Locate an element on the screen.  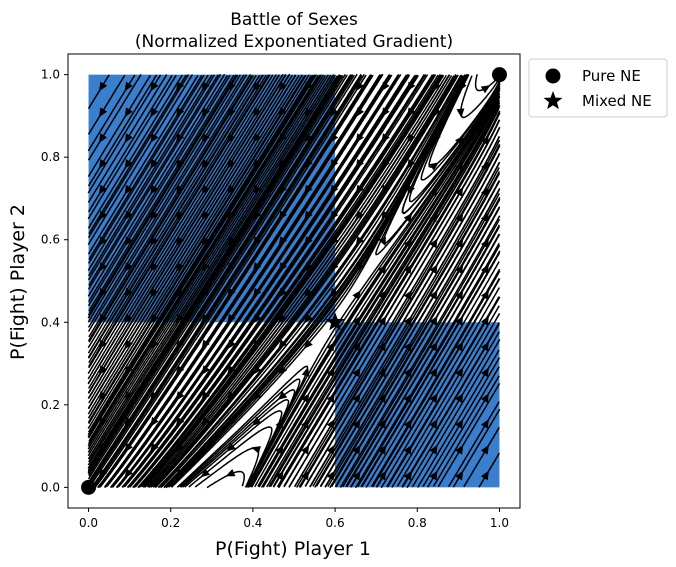
y-tick-label: 0.4 is located at coordinates (50, 322).